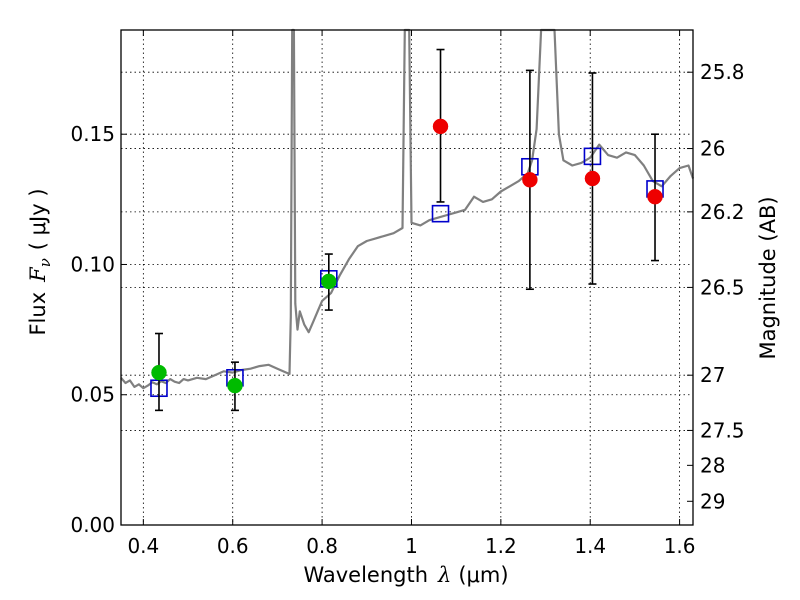  Describe the element at coordinates (483, 575) in the screenshot. I see `x-axis-title-unit: (μm)` at that location.